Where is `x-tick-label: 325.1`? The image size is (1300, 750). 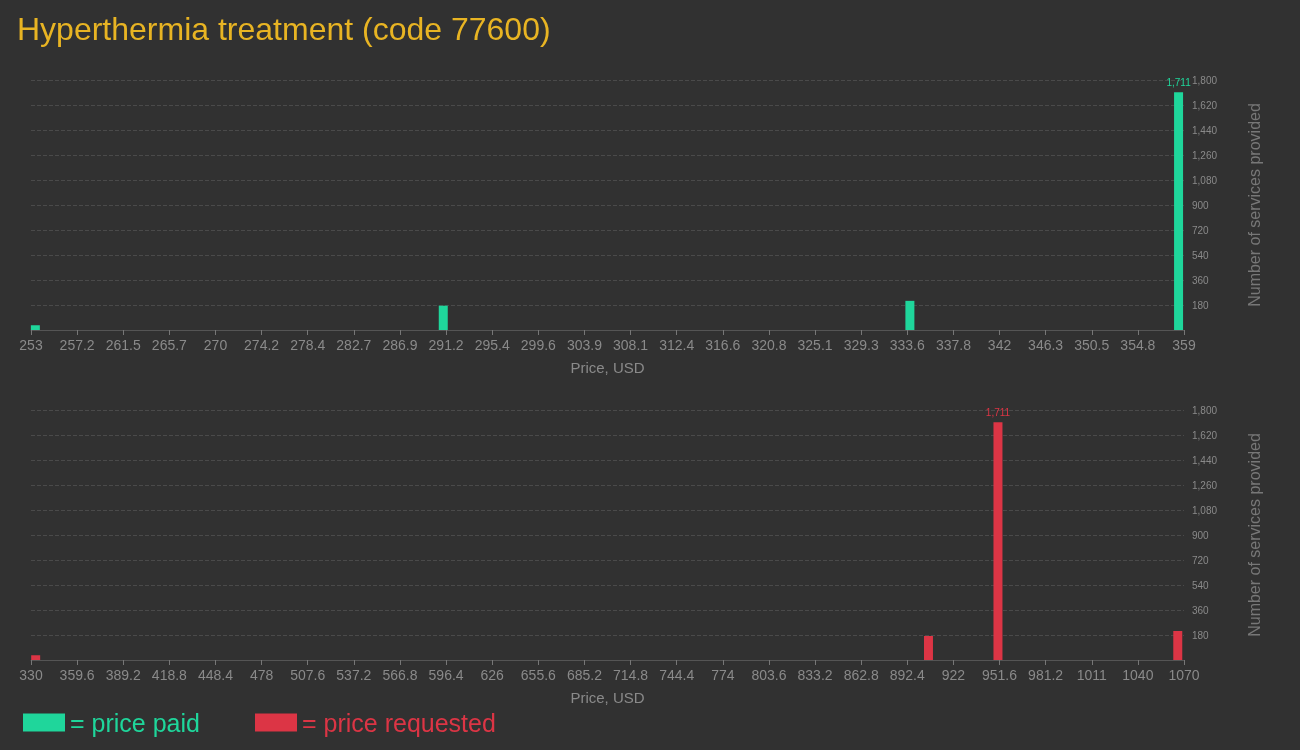
x-tick-label: 325.1 is located at coordinates (815, 345).